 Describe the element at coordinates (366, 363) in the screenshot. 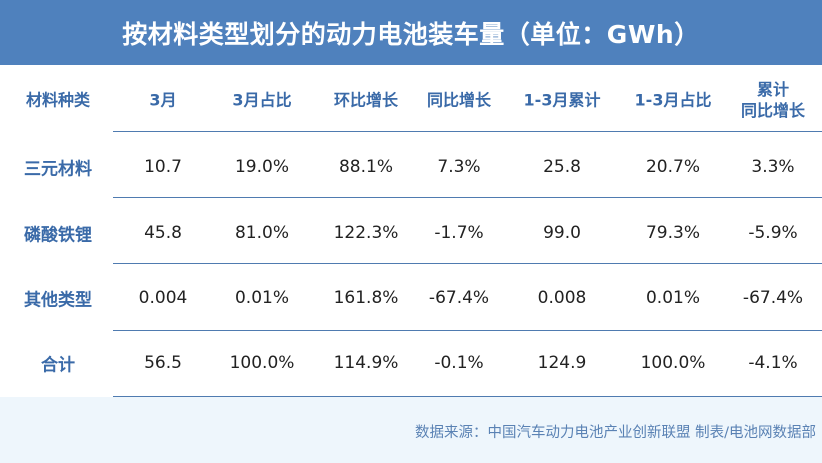

I see `table-cell: 114.9%` at that location.